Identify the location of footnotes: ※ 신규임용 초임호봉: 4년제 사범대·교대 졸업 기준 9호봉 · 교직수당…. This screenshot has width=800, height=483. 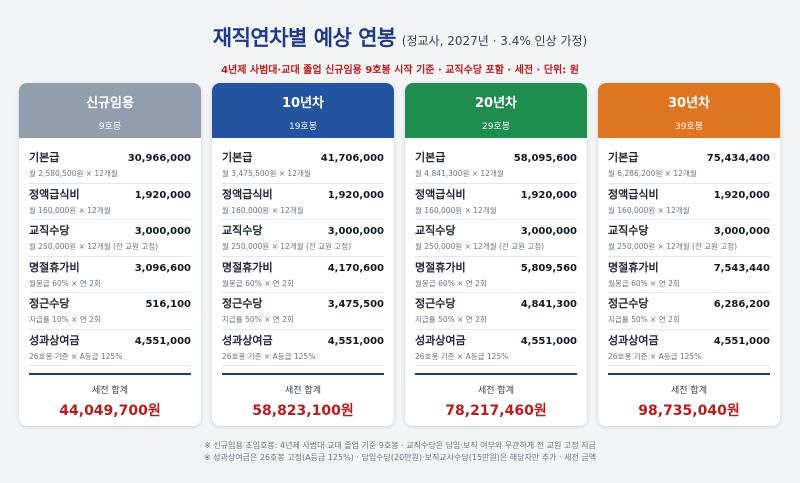
(400, 452).